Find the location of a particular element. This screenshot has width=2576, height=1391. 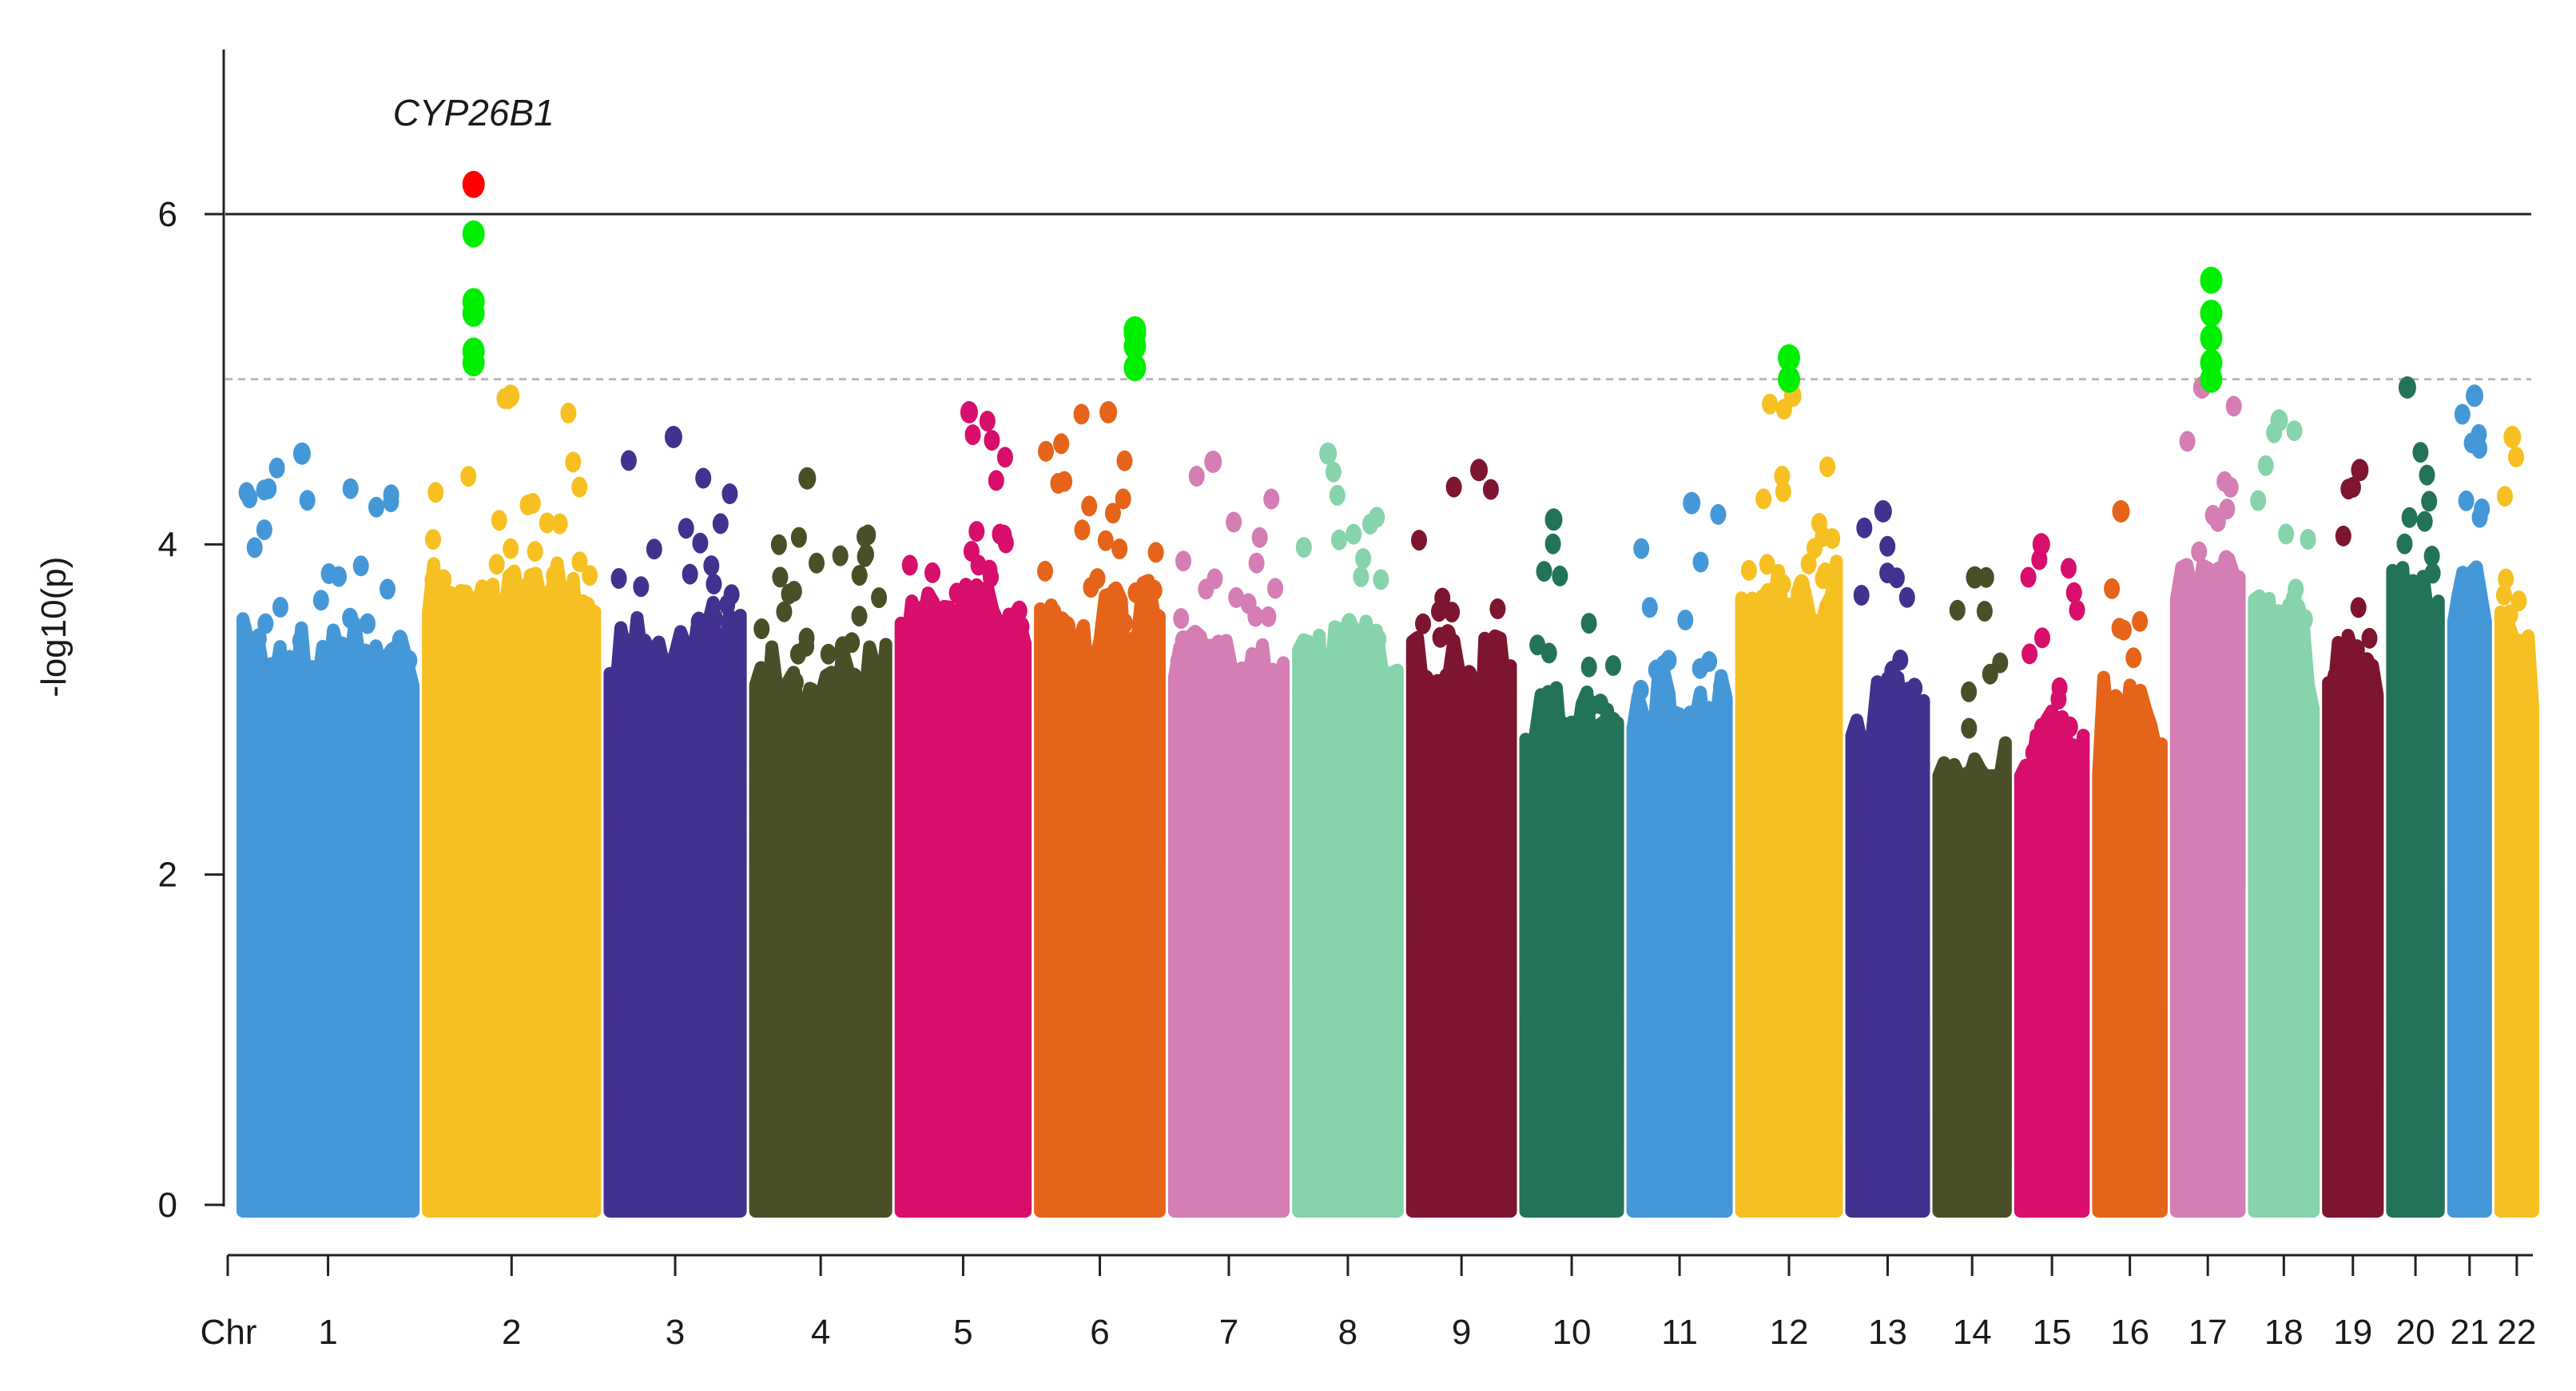

x-tick-label-chr-4: 4 is located at coordinates (820, 1332).